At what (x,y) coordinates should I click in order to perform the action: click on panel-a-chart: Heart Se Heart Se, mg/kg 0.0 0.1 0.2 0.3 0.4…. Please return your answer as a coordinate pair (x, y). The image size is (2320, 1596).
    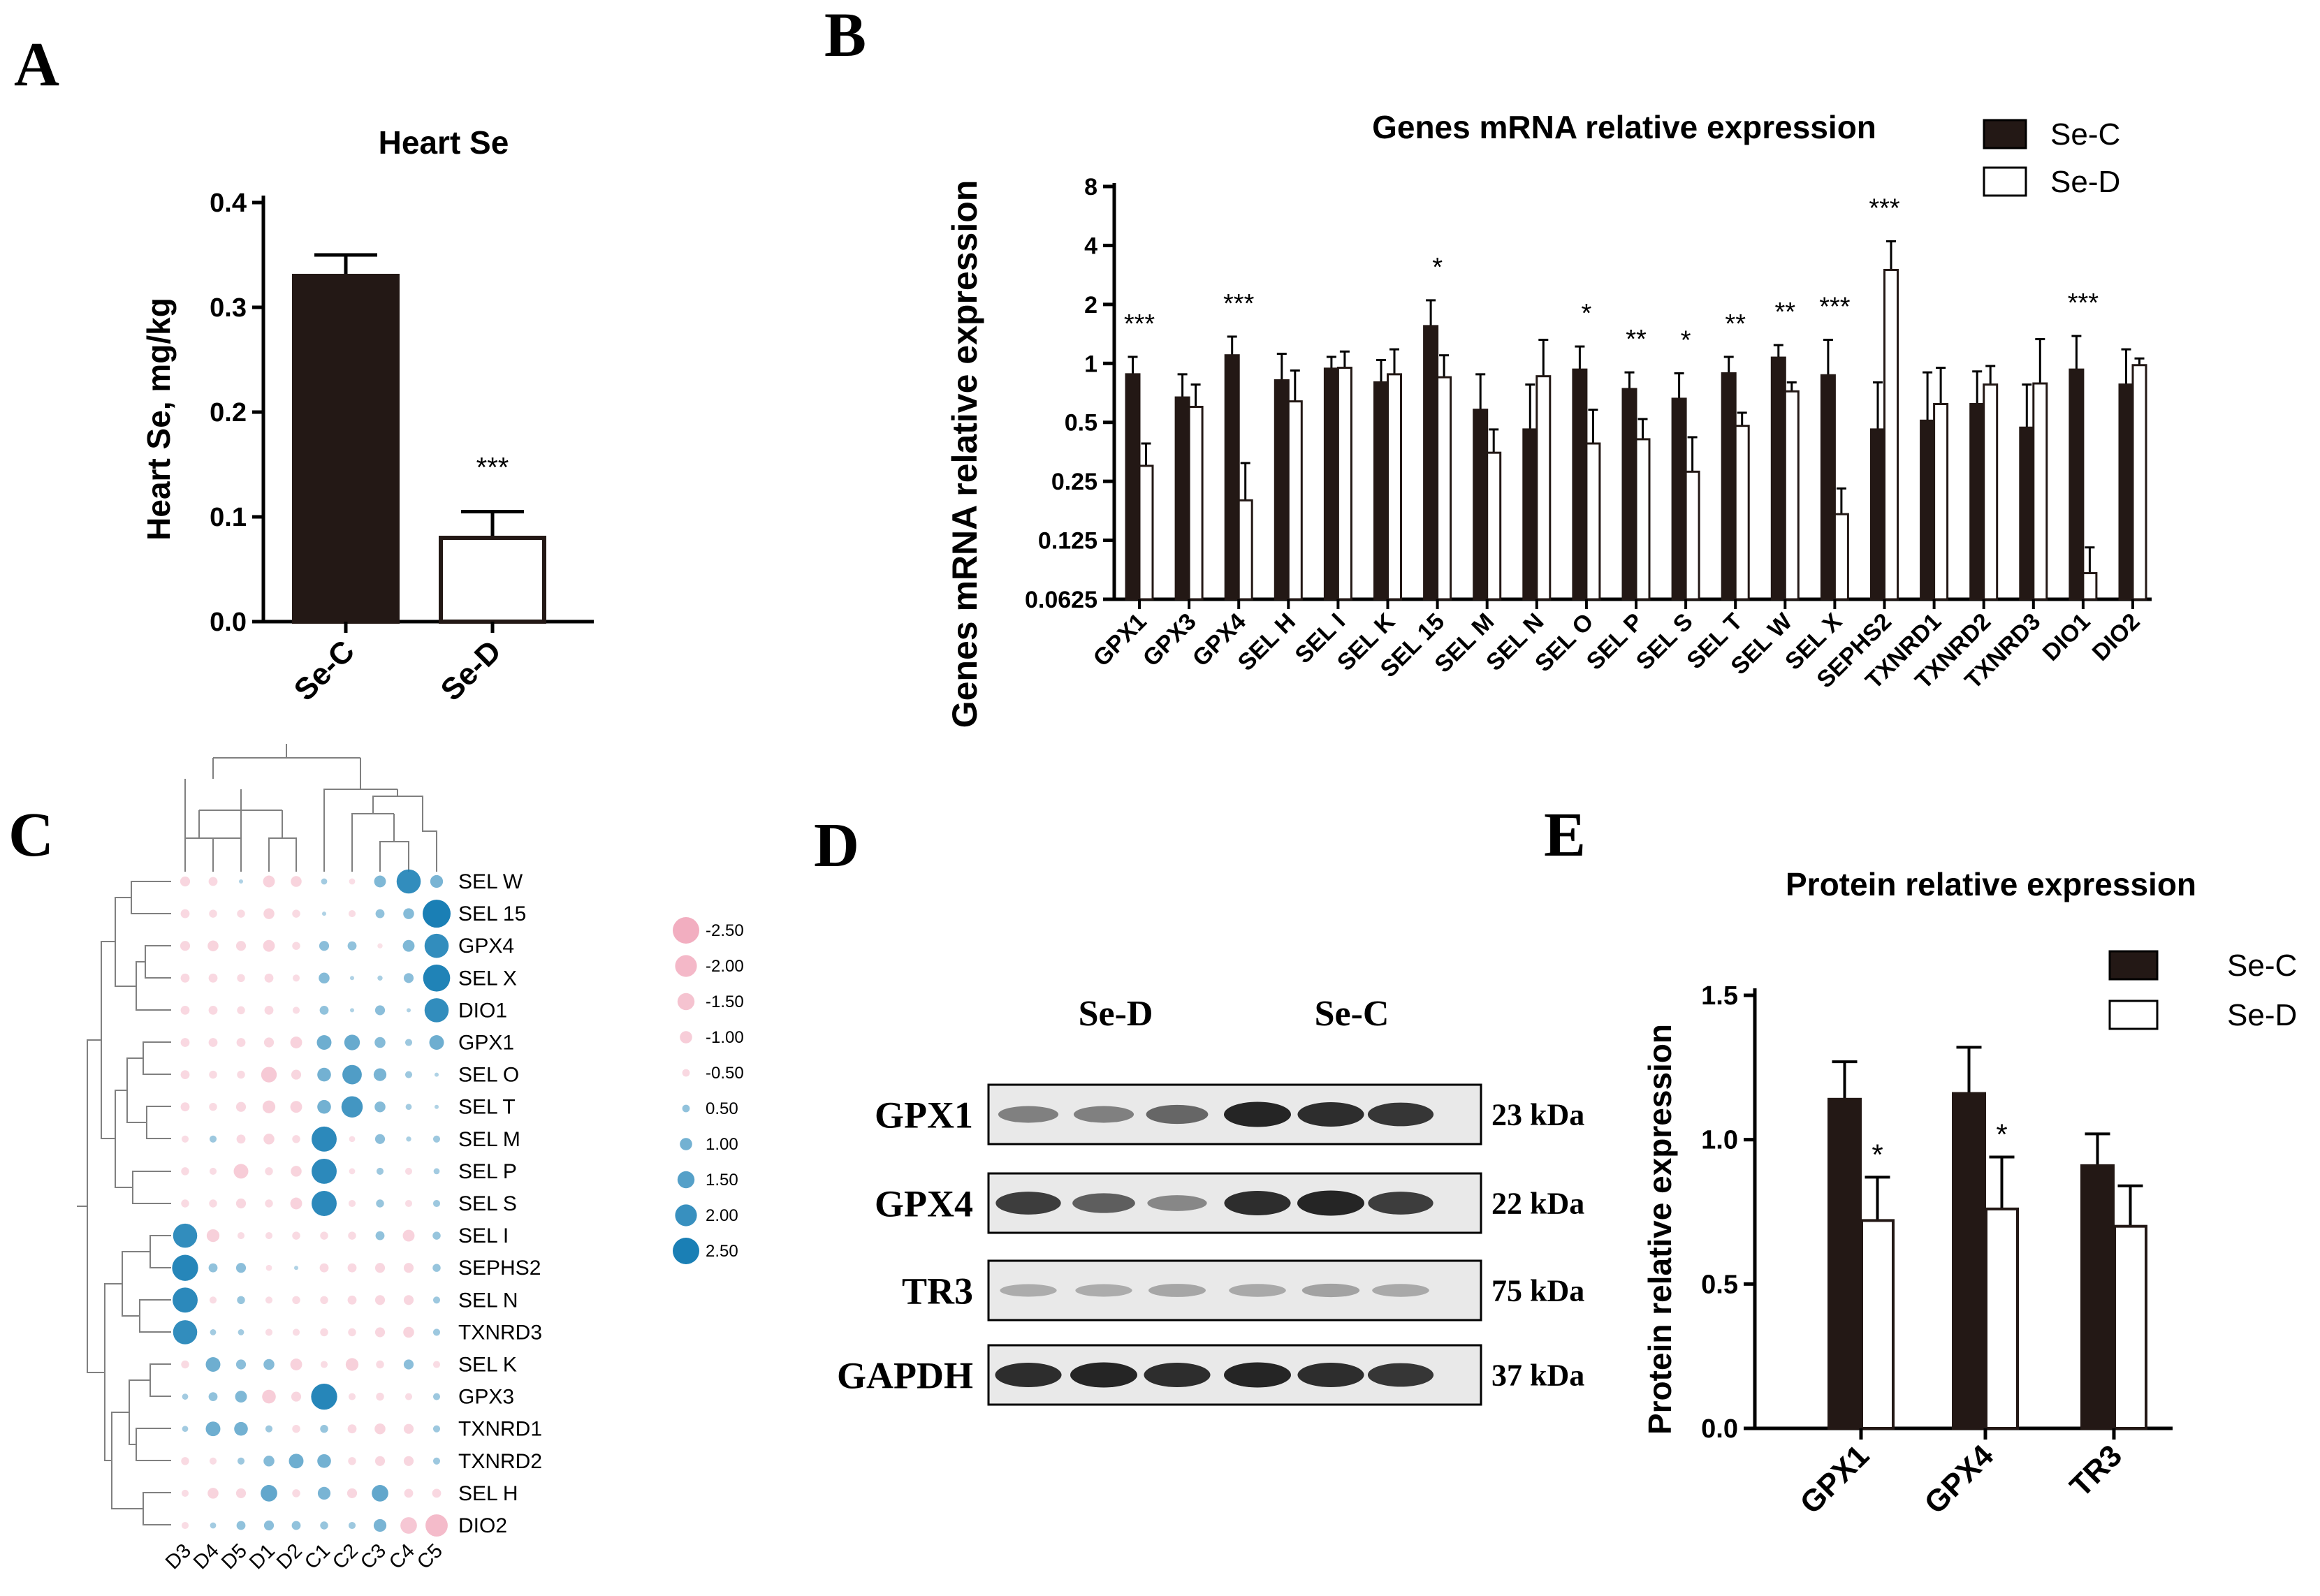
    Looking at the image, I should click on (367, 416).